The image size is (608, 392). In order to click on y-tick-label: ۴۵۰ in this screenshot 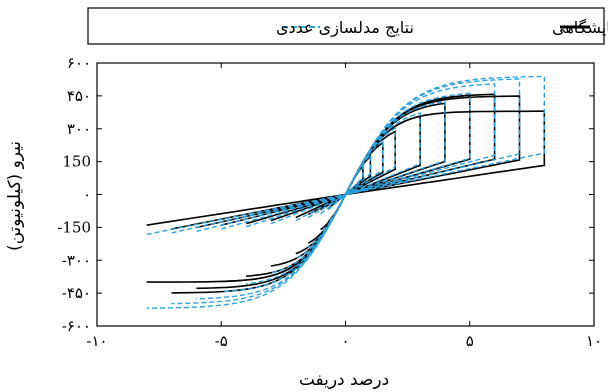, I will do `click(79, 96)`.